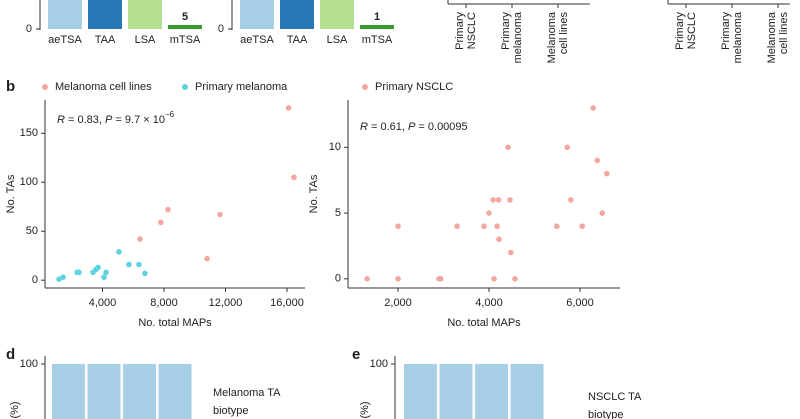 This screenshot has width=800, height=419. Describe the element at coordinates (29, 133) in the screenshot. I see `y-tick-label: 150` at that location.